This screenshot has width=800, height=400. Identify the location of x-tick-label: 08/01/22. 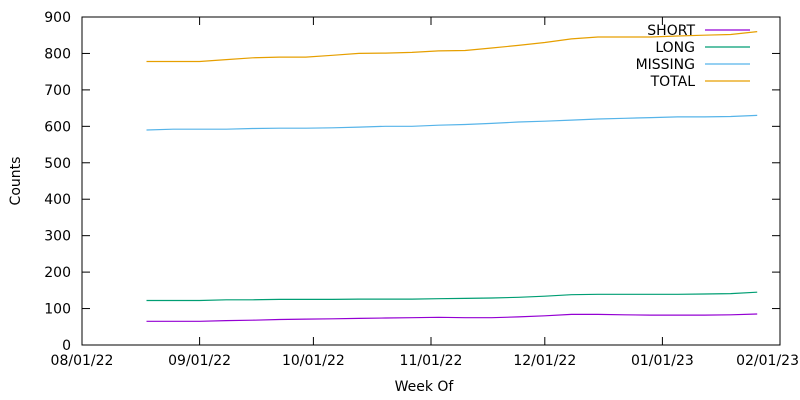
(82, 361).